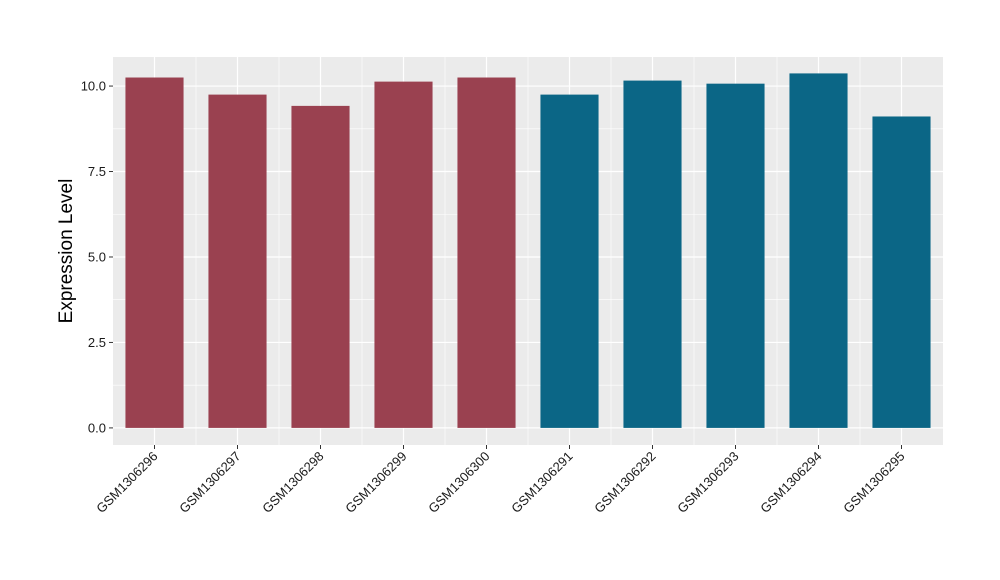 This screenshot has width=1000, height=580. I want to click on x-tick-label: GSM1306292, so click(624, 482).